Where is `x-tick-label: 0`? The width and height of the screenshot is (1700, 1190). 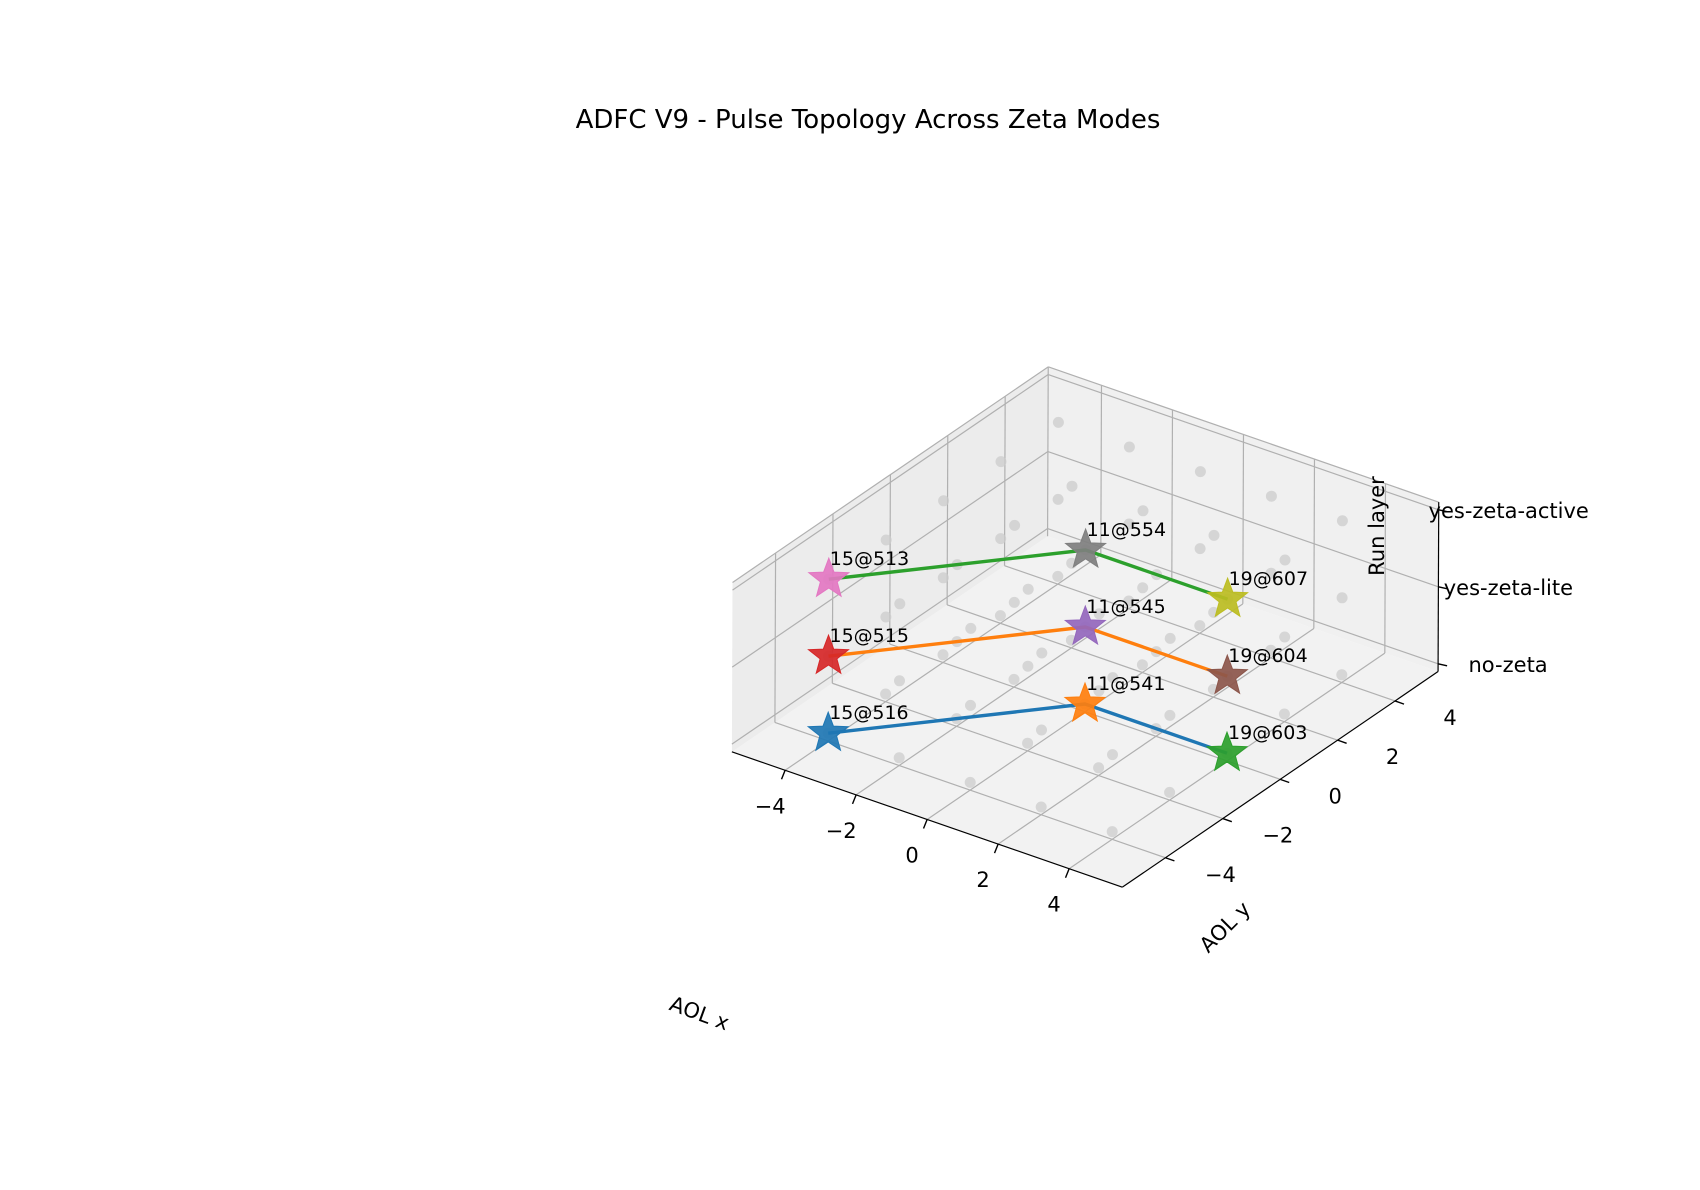 x-tick-label: 0 is located at coordinates (911, 856).